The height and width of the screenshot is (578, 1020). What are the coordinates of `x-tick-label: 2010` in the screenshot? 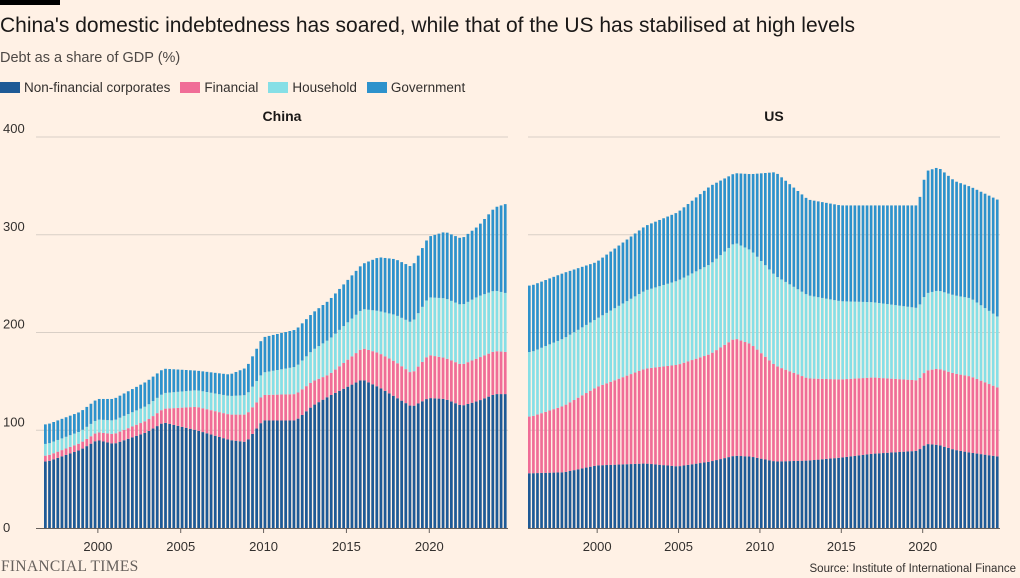 It's located at (759, 546).